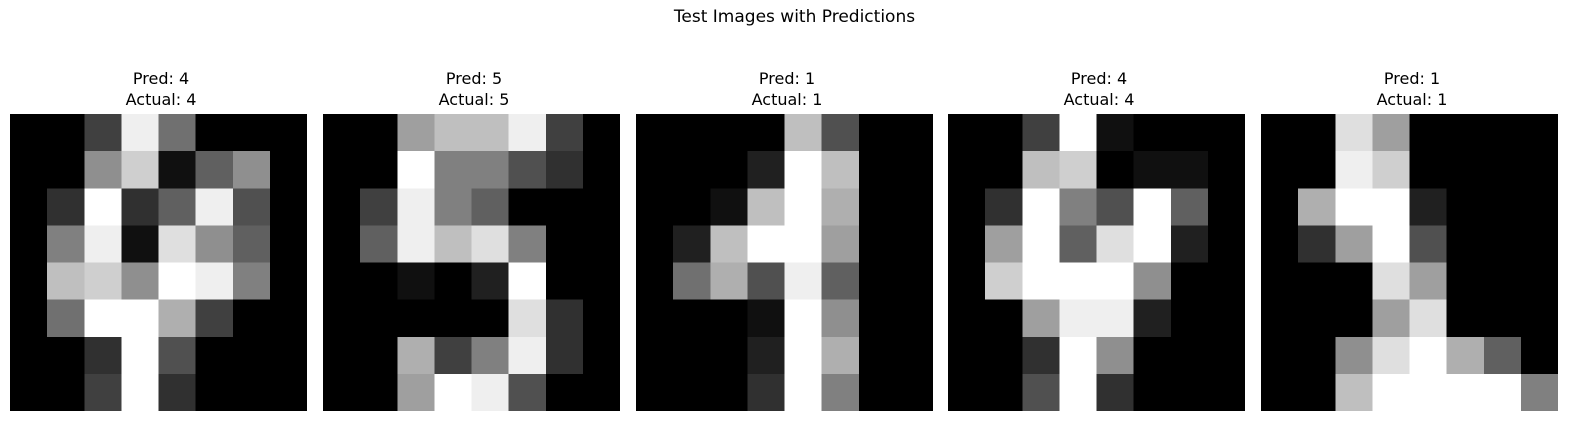 The width and height of the screenshot is (1589, 427). Describe the element at coordinates (1099, 99) in the screenshot. I see `actual-label: Actual: 4` at that location.